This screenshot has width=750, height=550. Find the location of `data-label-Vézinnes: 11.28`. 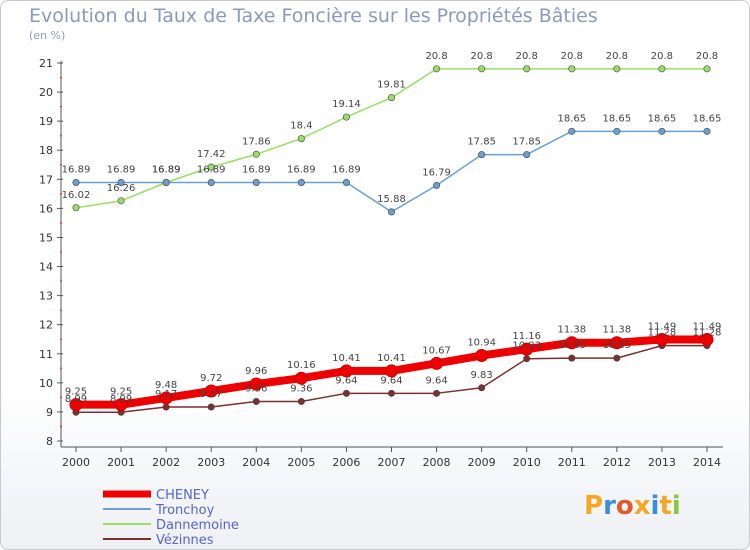

data-label-Vézinnes: 11.28 is located at coordinates (707, 333).